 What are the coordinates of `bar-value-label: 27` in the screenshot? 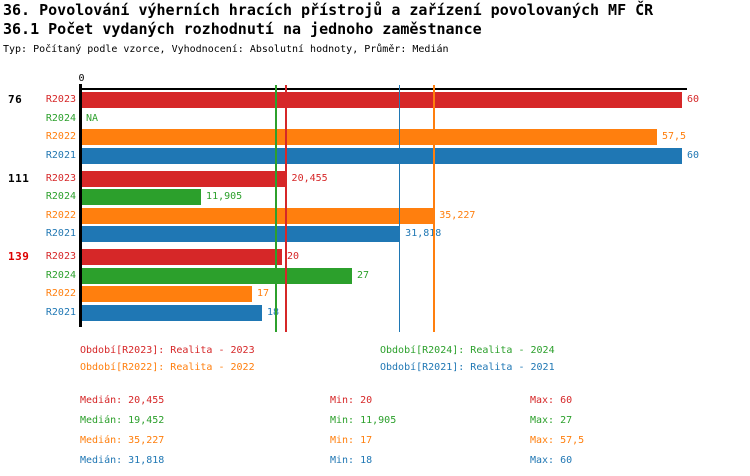 It's located at (363, 275).